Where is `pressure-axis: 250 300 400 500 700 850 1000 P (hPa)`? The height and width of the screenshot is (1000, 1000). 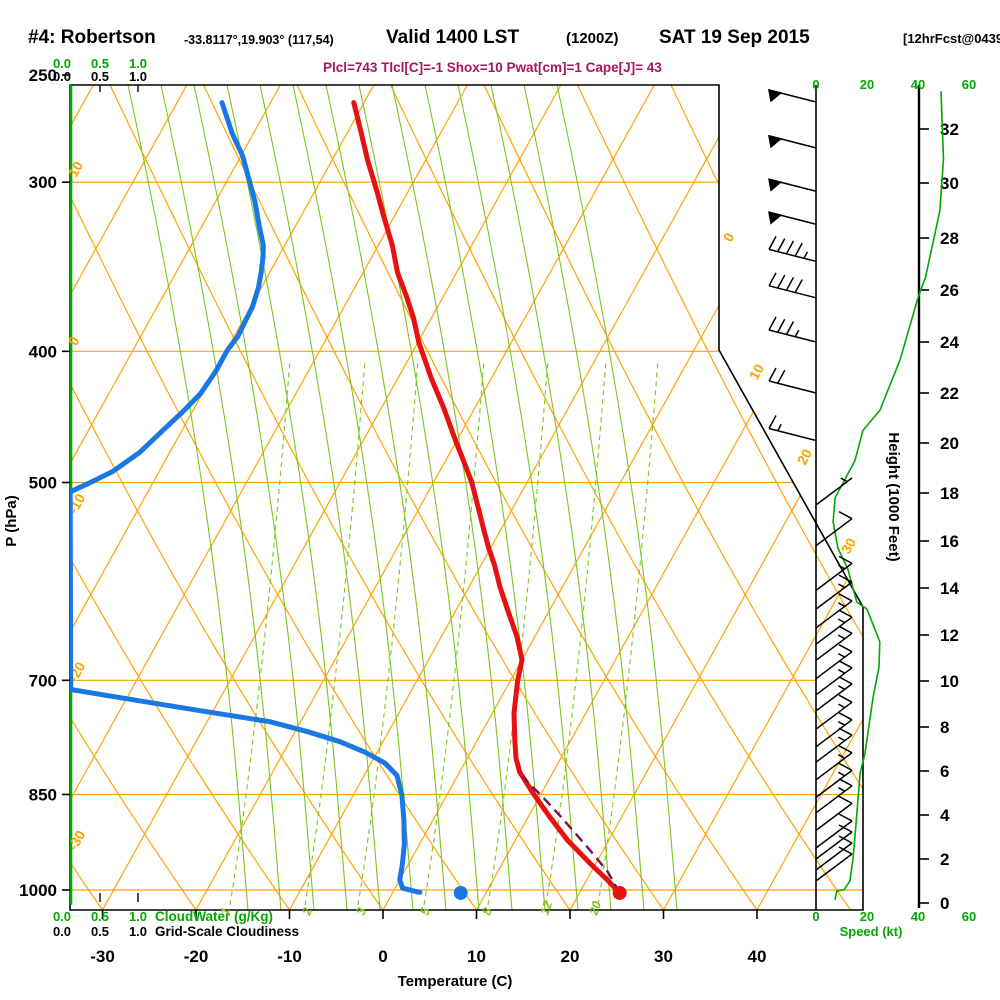
pressure-axis: 250 300 400 500 700 850 1000 P (hPa) is located at coordinates (36, 483).